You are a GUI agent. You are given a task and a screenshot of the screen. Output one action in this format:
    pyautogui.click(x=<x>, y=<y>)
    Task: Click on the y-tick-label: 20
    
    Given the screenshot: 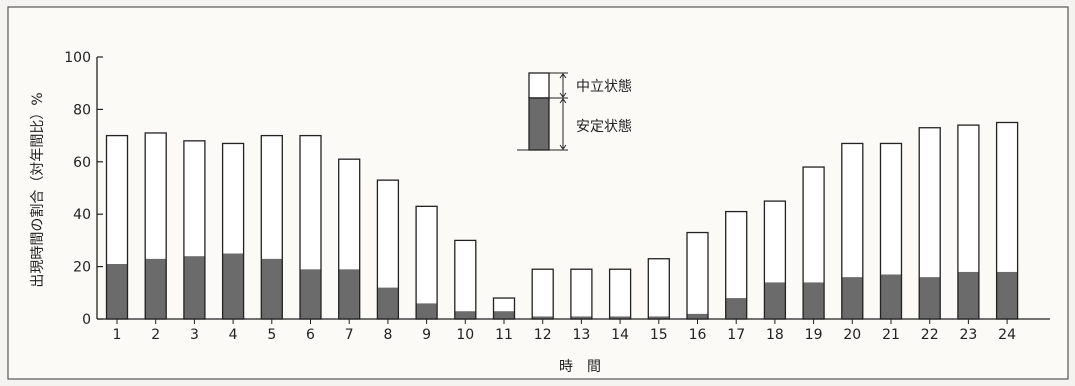 What is the action you would take?
    pyautogui.click(x=82, y=268)
    